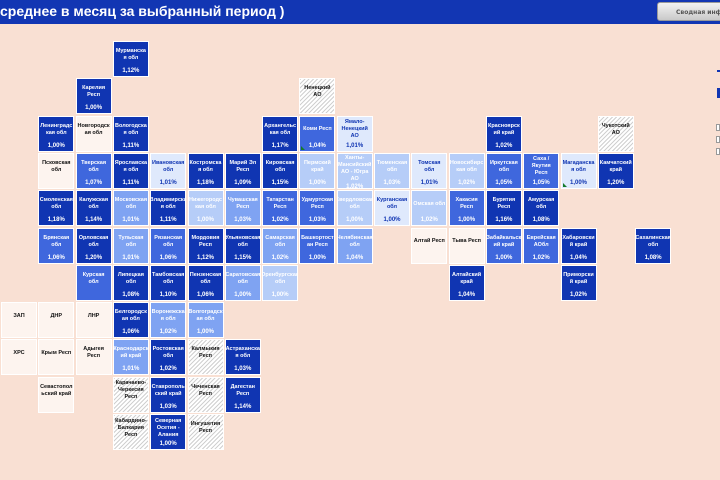  I want to click on region-tile: Томская обл 1,01%, so click(429, 170).